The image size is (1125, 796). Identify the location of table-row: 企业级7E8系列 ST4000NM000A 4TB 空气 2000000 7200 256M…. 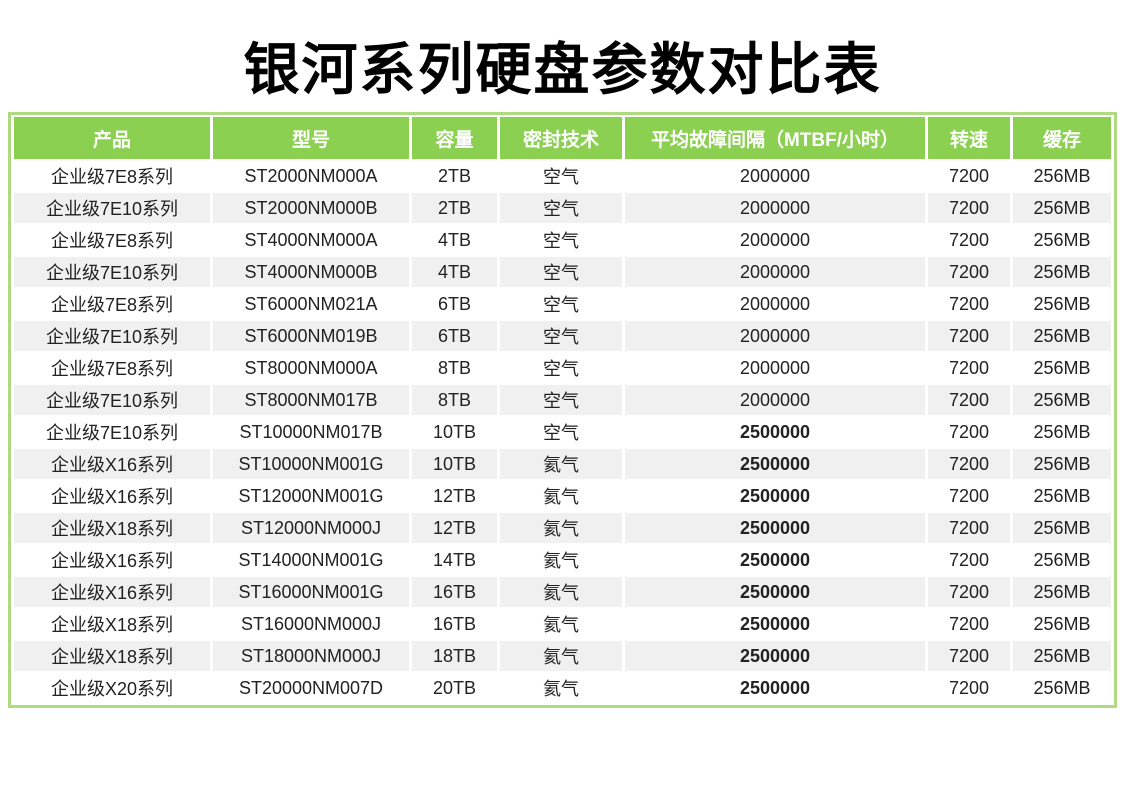
(562, 240).